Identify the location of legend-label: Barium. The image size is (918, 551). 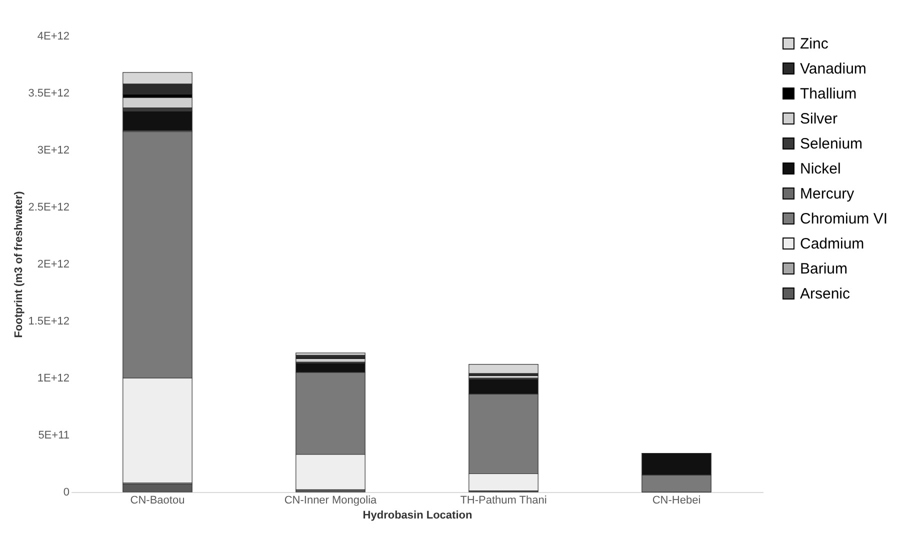
(824, 269).